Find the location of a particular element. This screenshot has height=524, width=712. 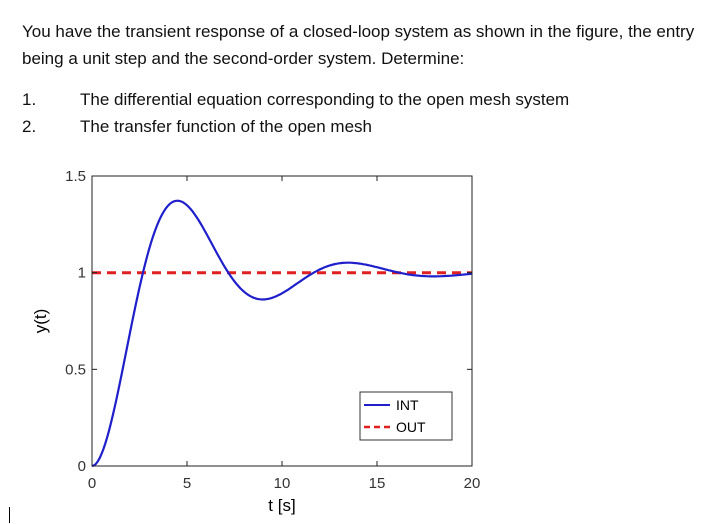

x-tick-label: 15 is located at coordinates (377, 483).